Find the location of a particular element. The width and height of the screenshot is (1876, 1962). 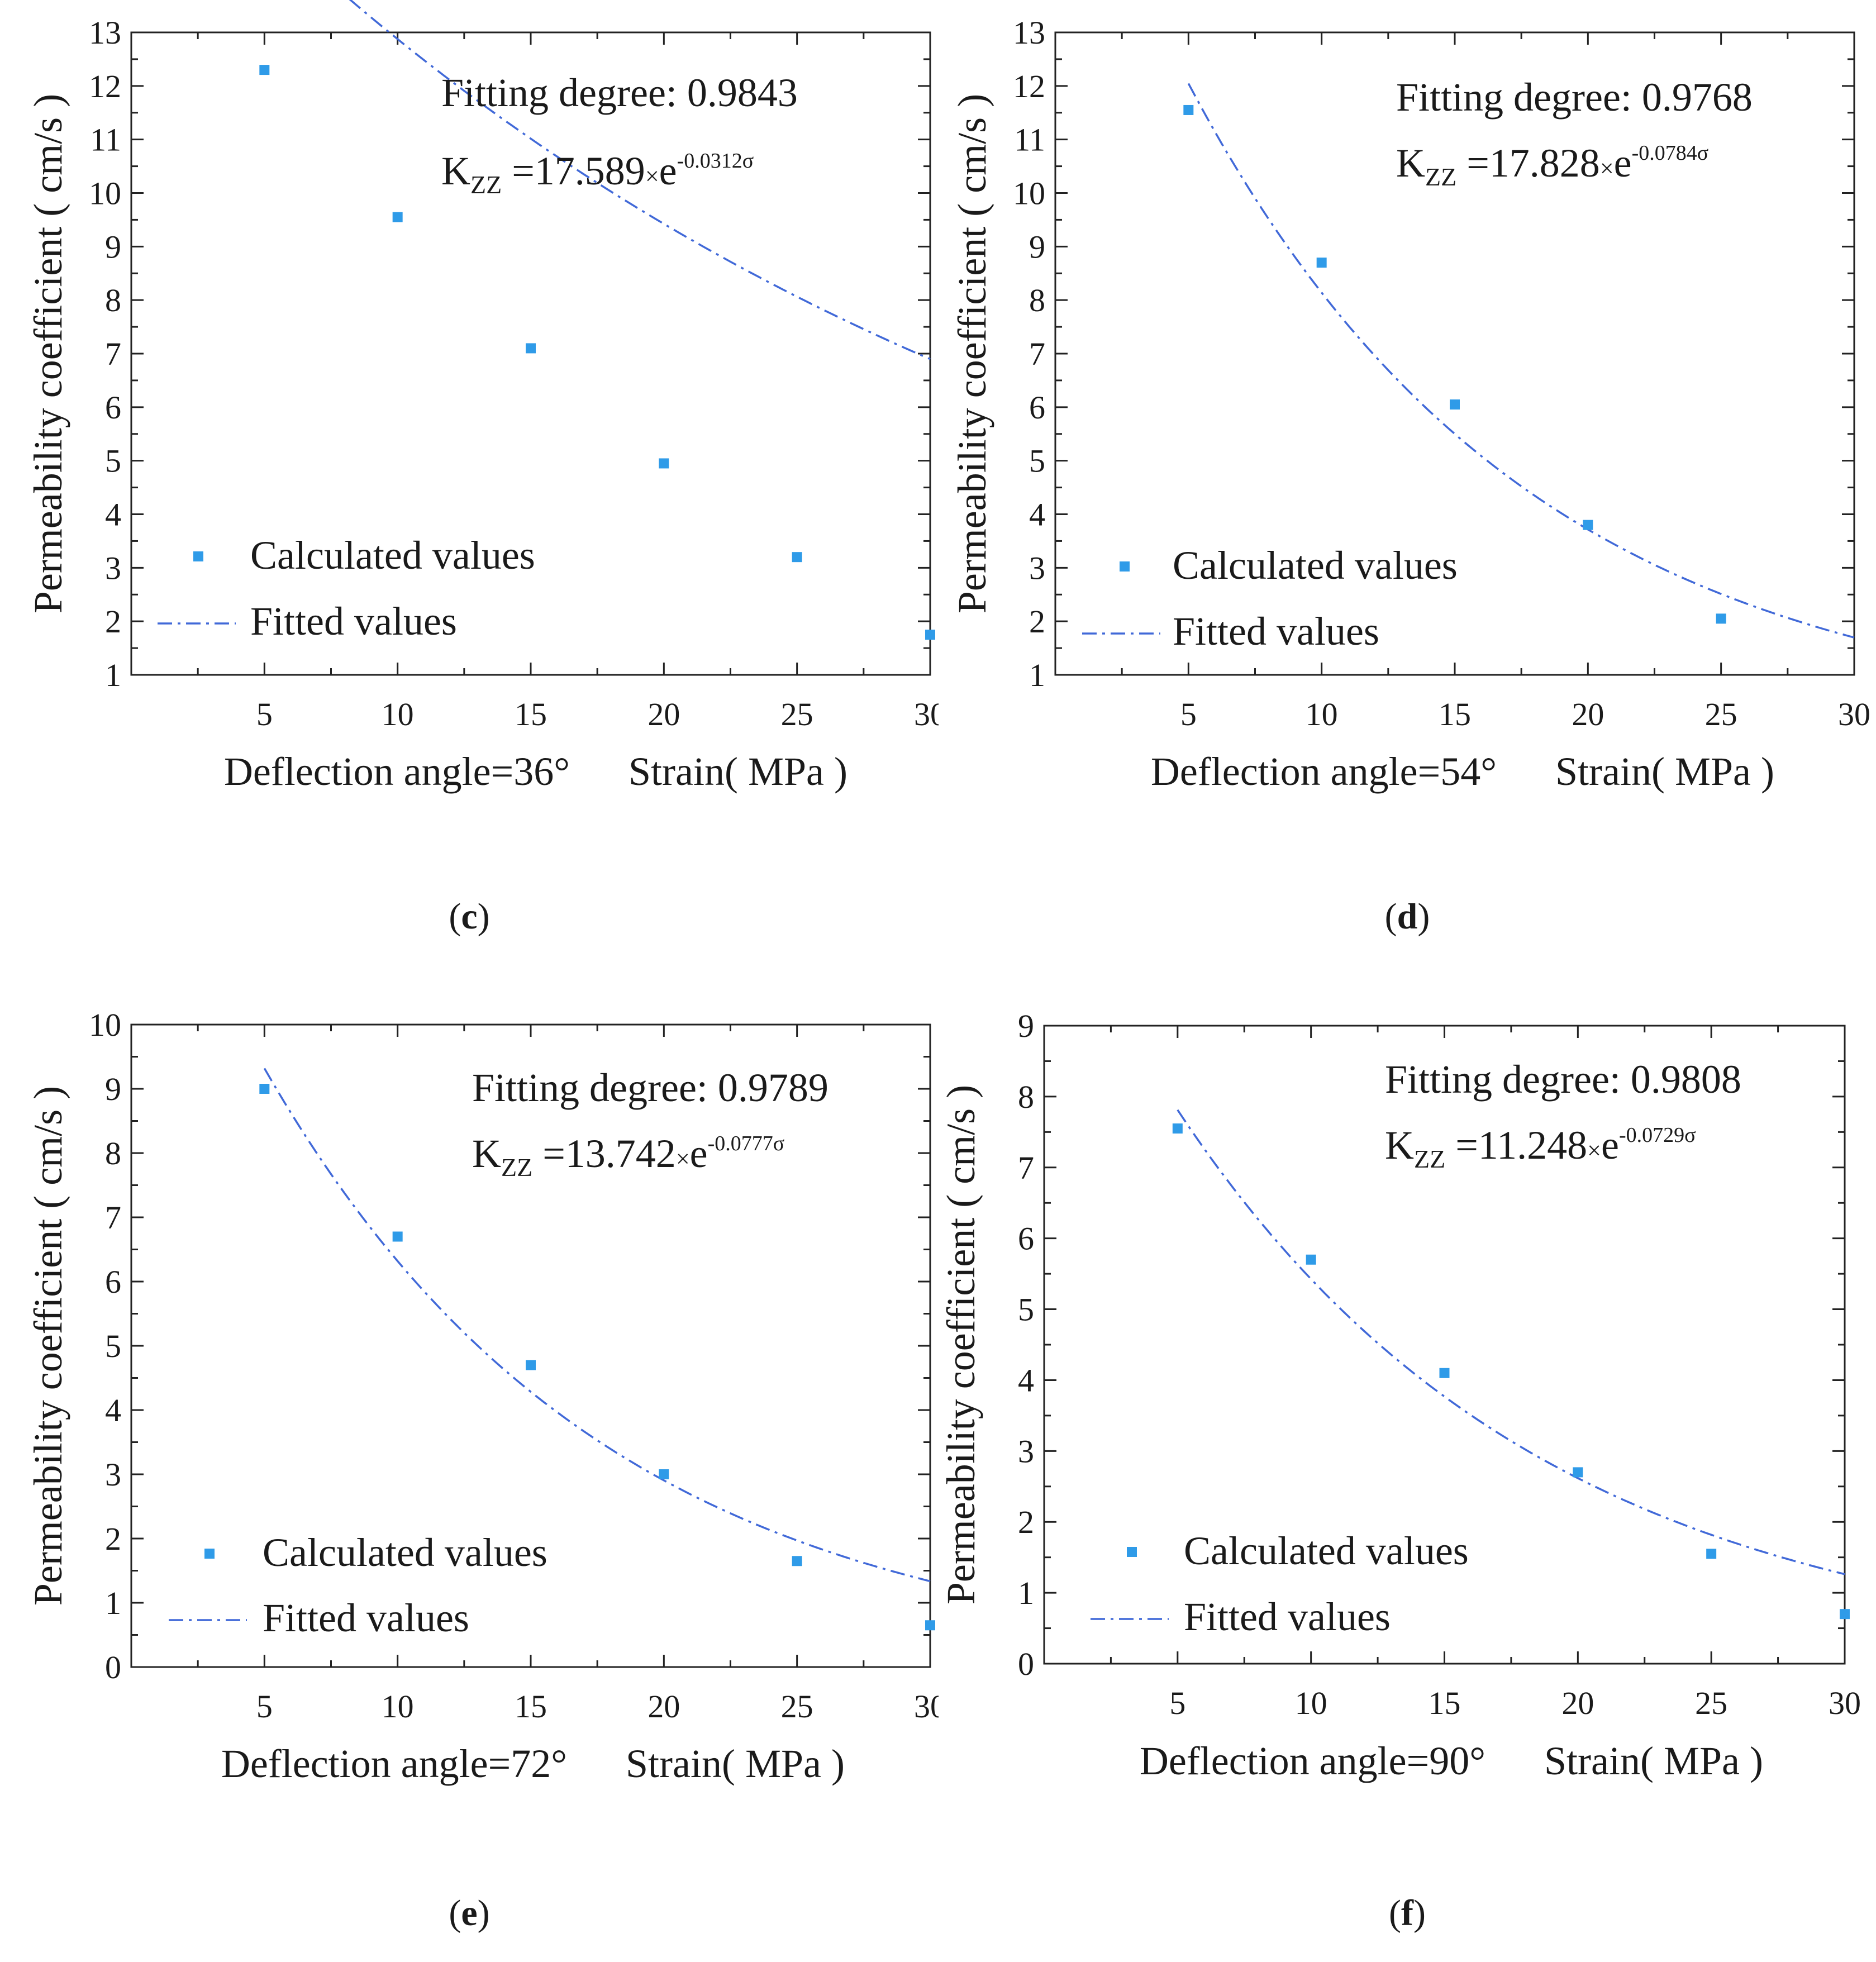

chart-d-y-tick-label: 8 is located at coordinates (1037, 300).